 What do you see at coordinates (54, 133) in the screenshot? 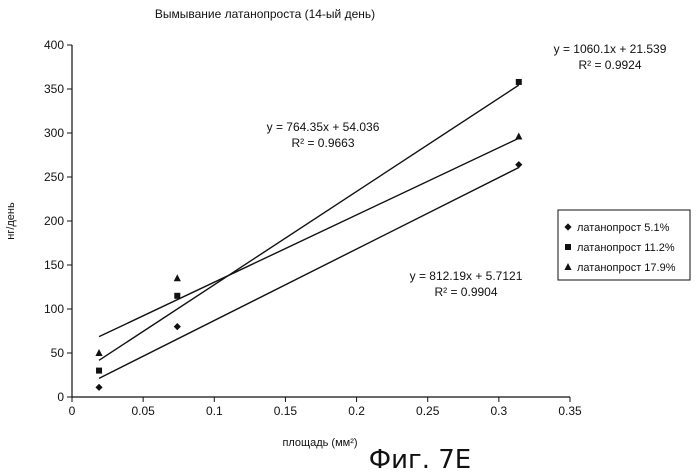
I see `y-tick-label: 300` at bounding box center [54, 133].